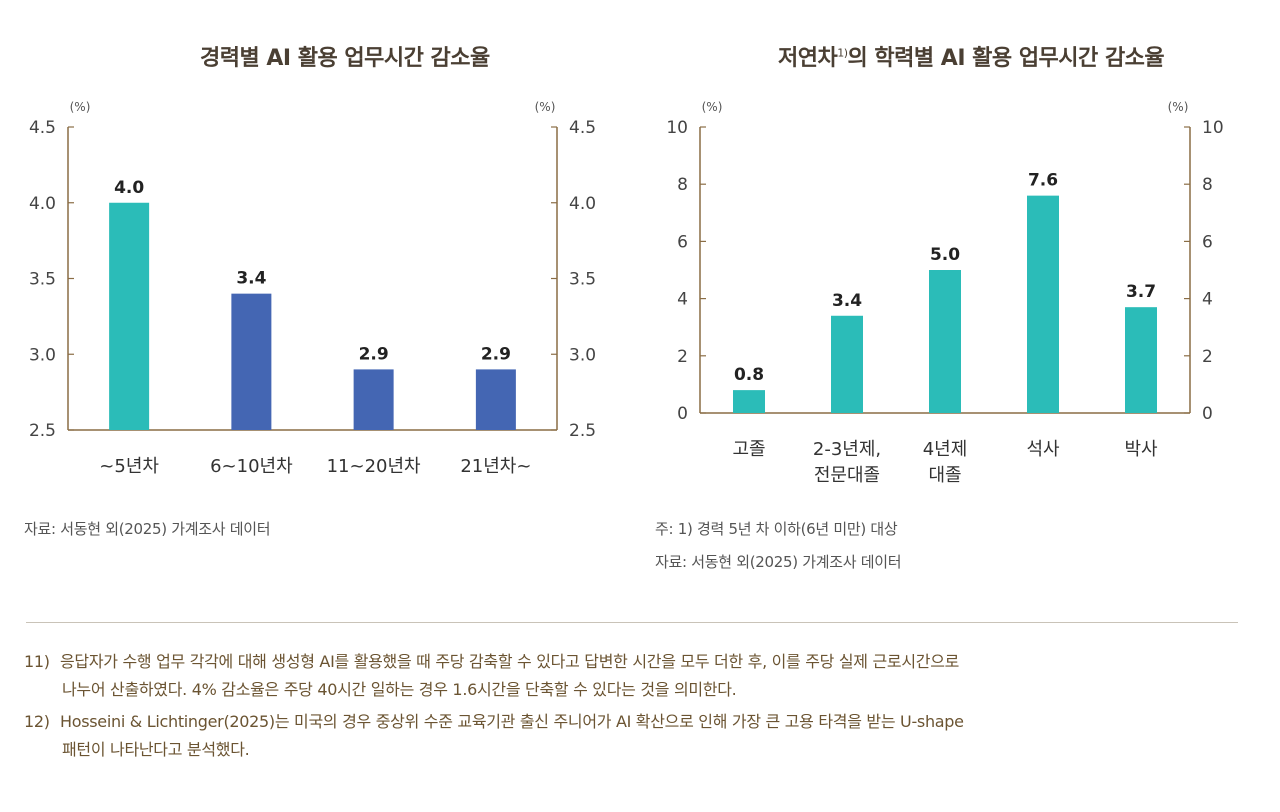 The width and height of the screenshot is (1280, 812). Describe the element at coordinates (1141, 292) in the screenshot. I see `right-value-label: 3.7` at that location.